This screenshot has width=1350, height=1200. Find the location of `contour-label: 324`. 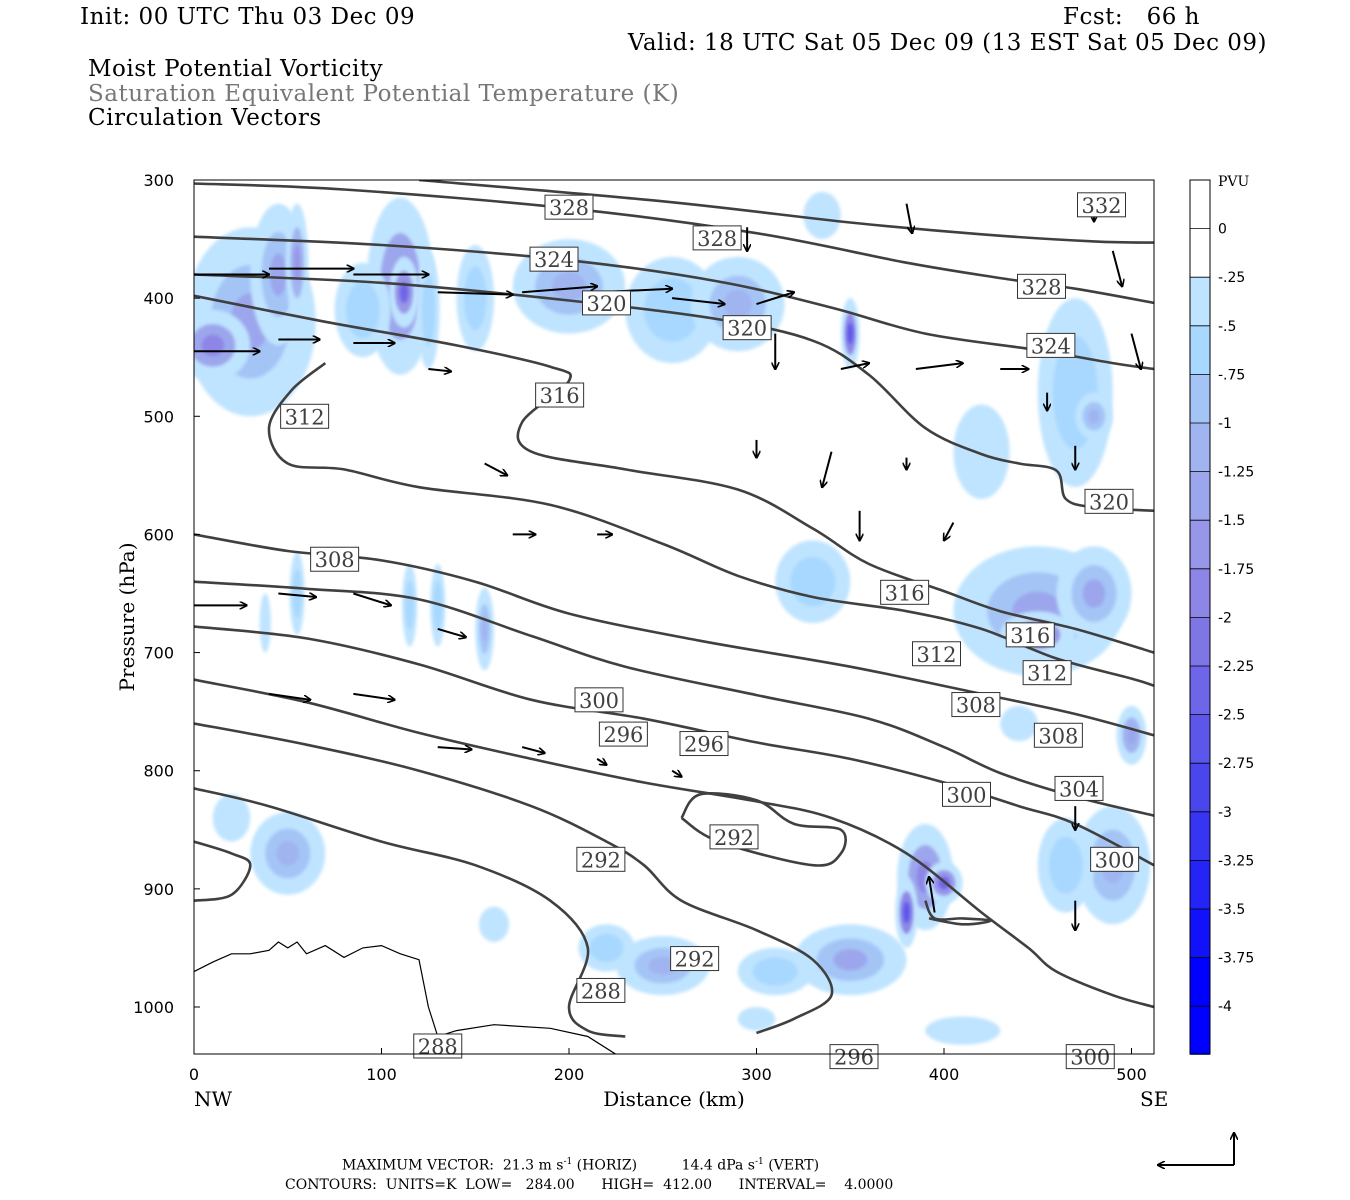

contour-label: 324 is located at coordinates (554, 259).